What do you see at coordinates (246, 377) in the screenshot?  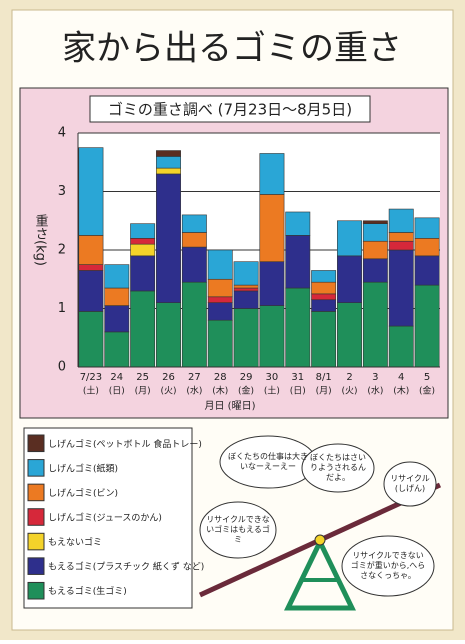 I see `x-tick-label: 29` at bounding box center [246, 377].